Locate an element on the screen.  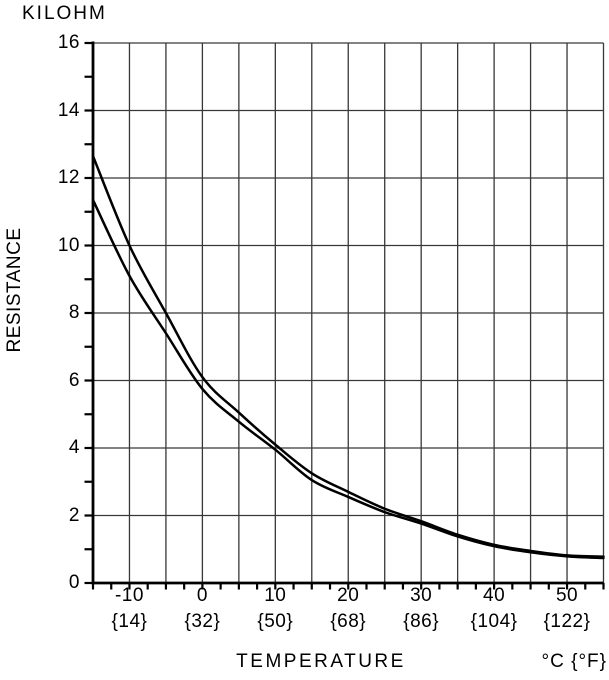
y-tick-label: 4 is located at coordinates (74, 447).